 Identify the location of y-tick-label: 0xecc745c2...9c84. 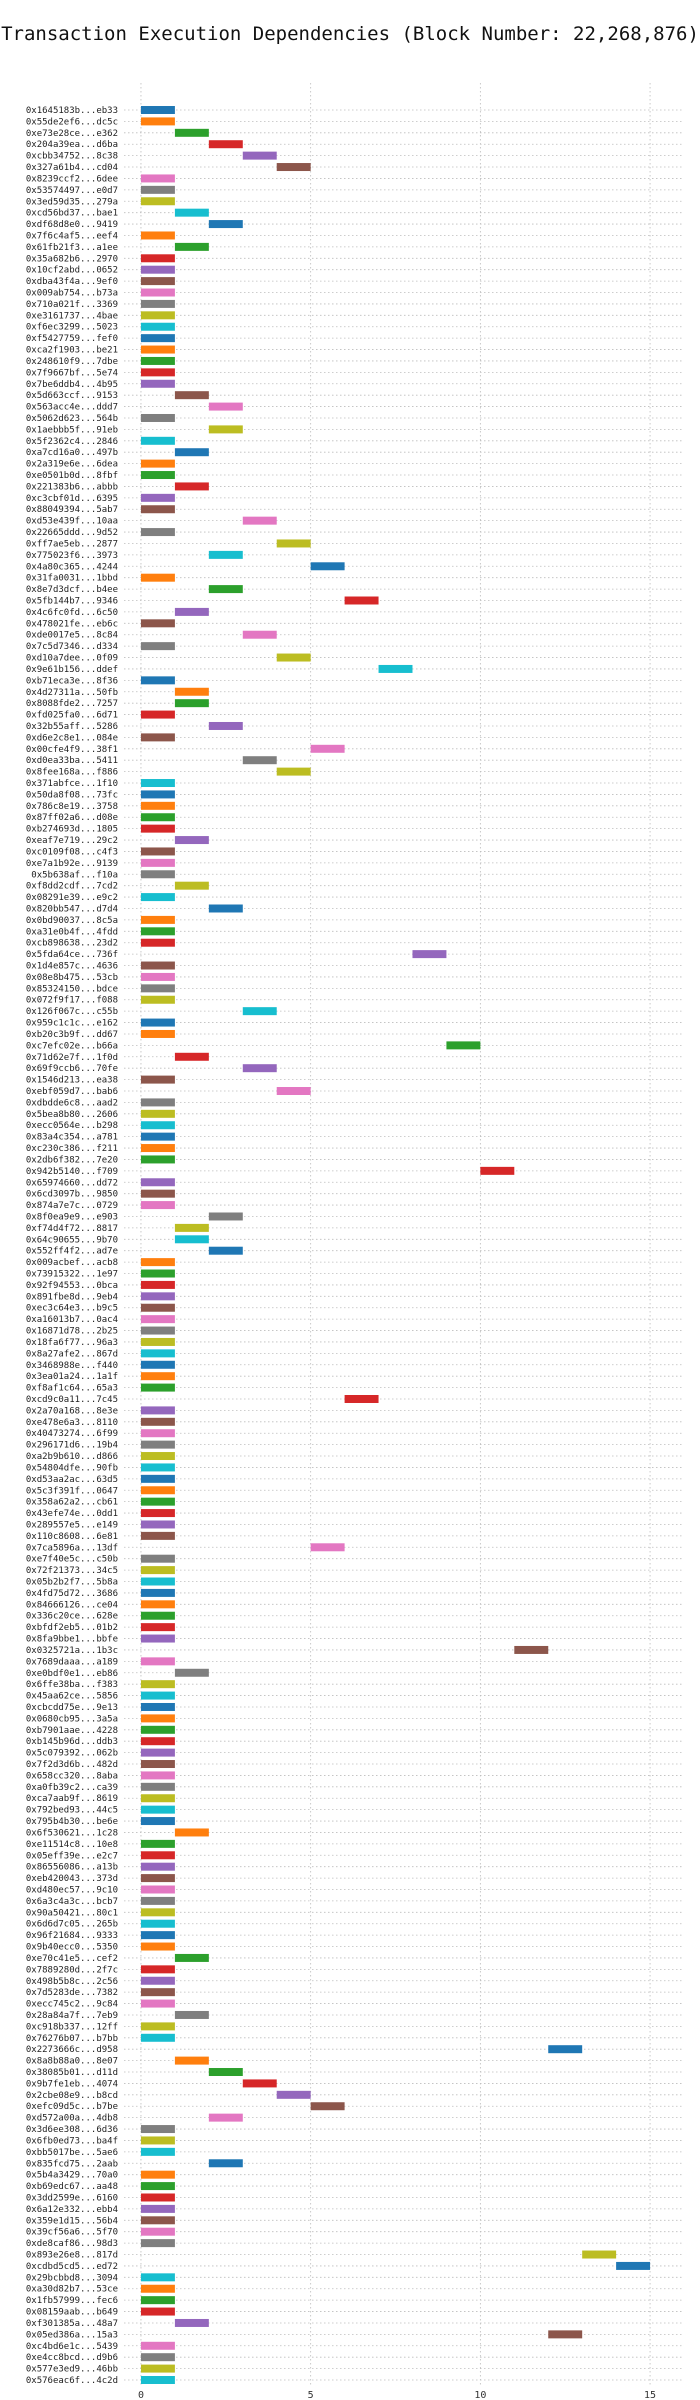
(72, 2005).